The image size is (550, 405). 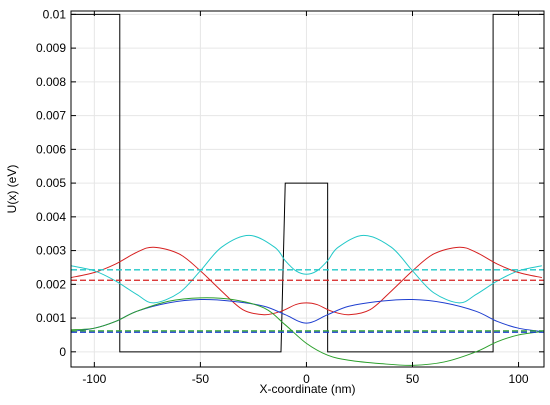 What do you see at coordinates (51, 284) in the screenshot?
I see `y-tick-label: 0.002` at bounding box center [51, 284].